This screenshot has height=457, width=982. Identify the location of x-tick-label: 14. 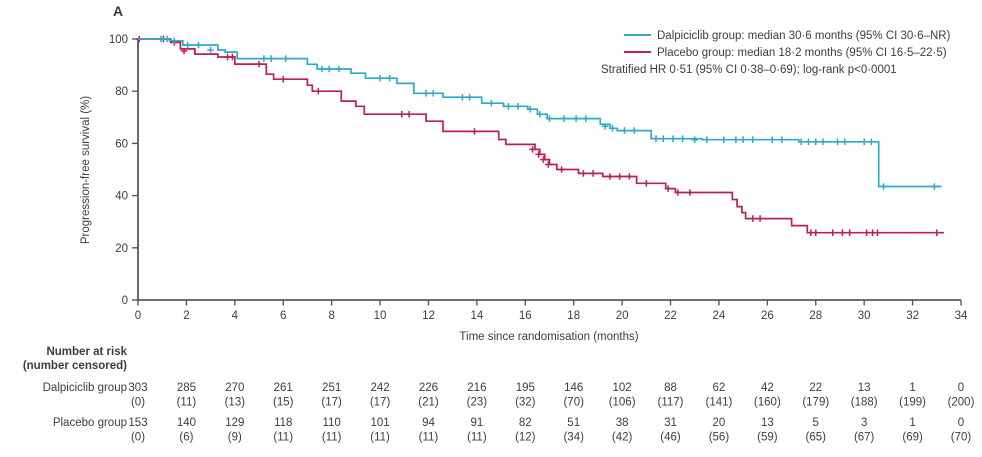
(476, 316).